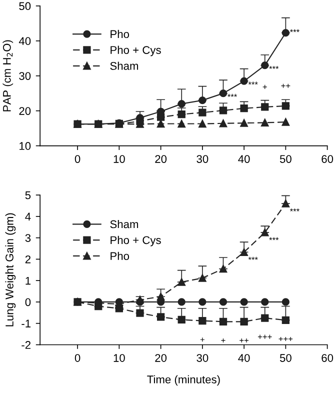 The image size is (334, 394). What do you see at coordinates (8, 76) in the screenshot?
I see `y-axis-title: PAP (cm H$_{2}$O)` at bounding box center [8, 76].